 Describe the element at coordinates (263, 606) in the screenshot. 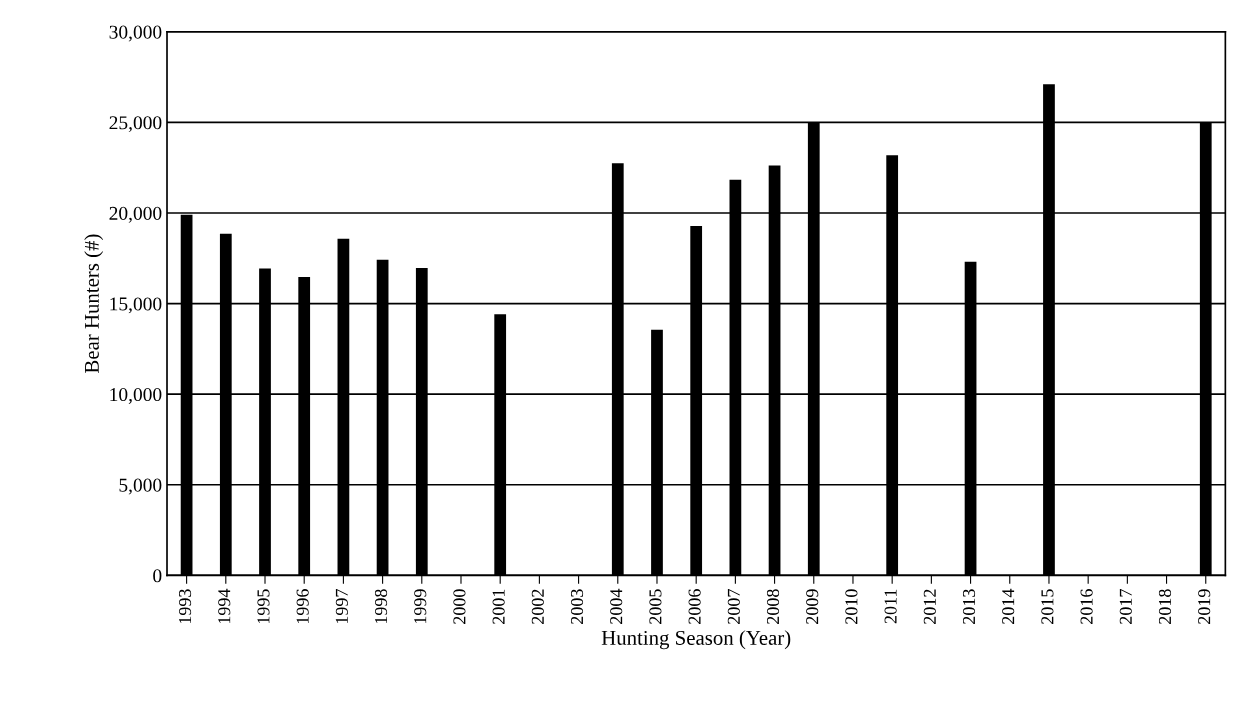

I see `x-tick-label: 1995` at that location.